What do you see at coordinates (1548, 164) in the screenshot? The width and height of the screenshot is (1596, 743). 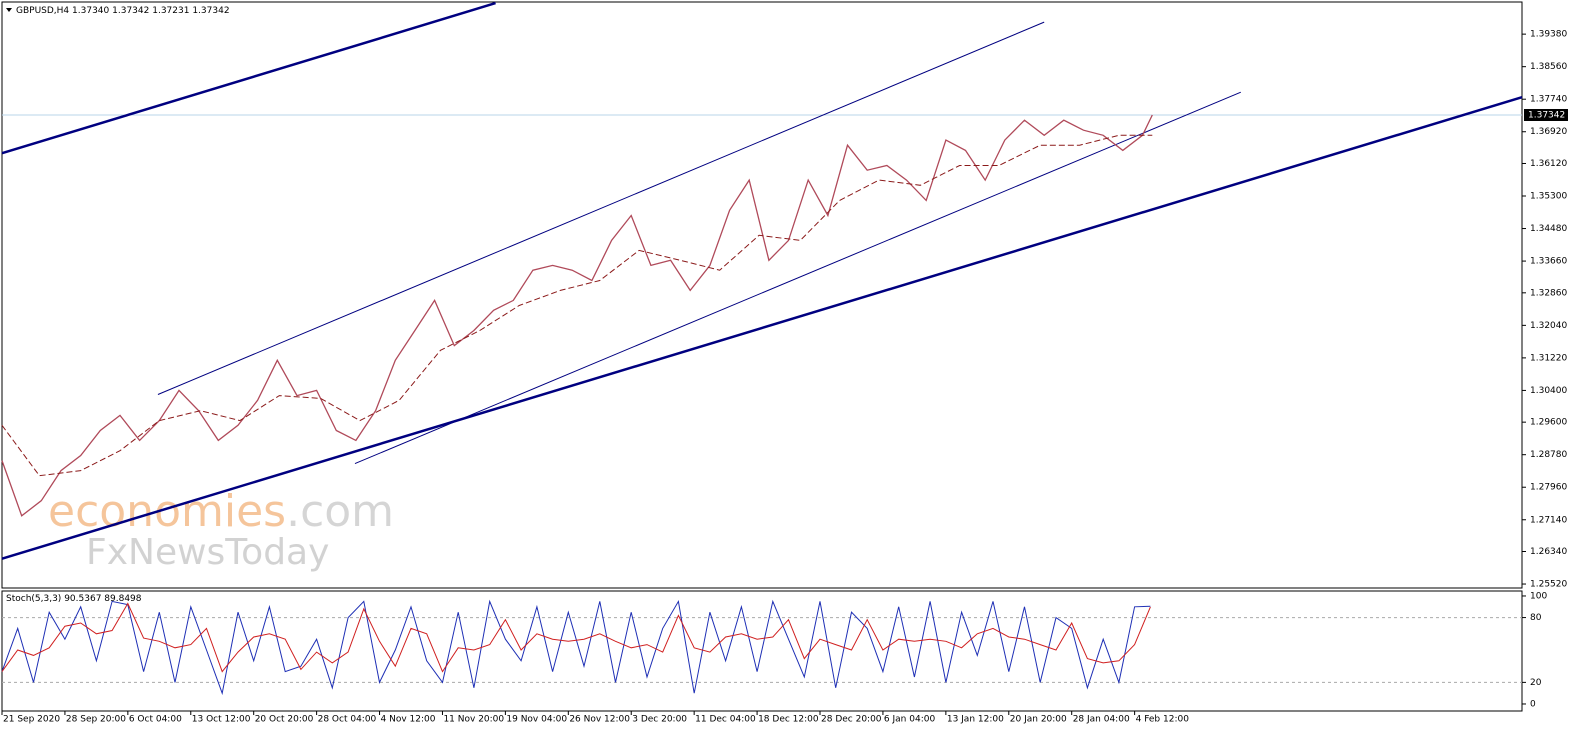 I see `y-tick-label: 1.36120` at bounding box center [1548, 164].